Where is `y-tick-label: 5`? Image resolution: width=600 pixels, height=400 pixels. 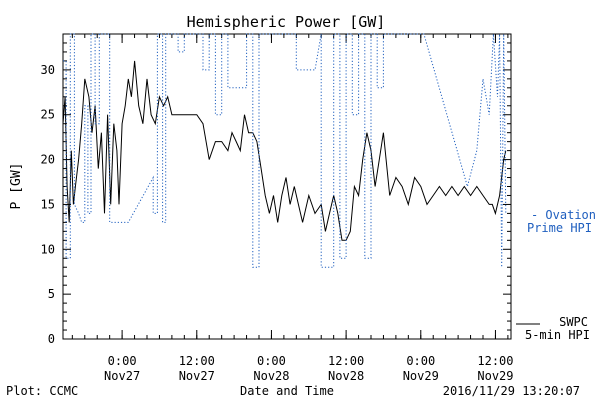 y-tick-label: 5 is located at coordinates (51, 294).